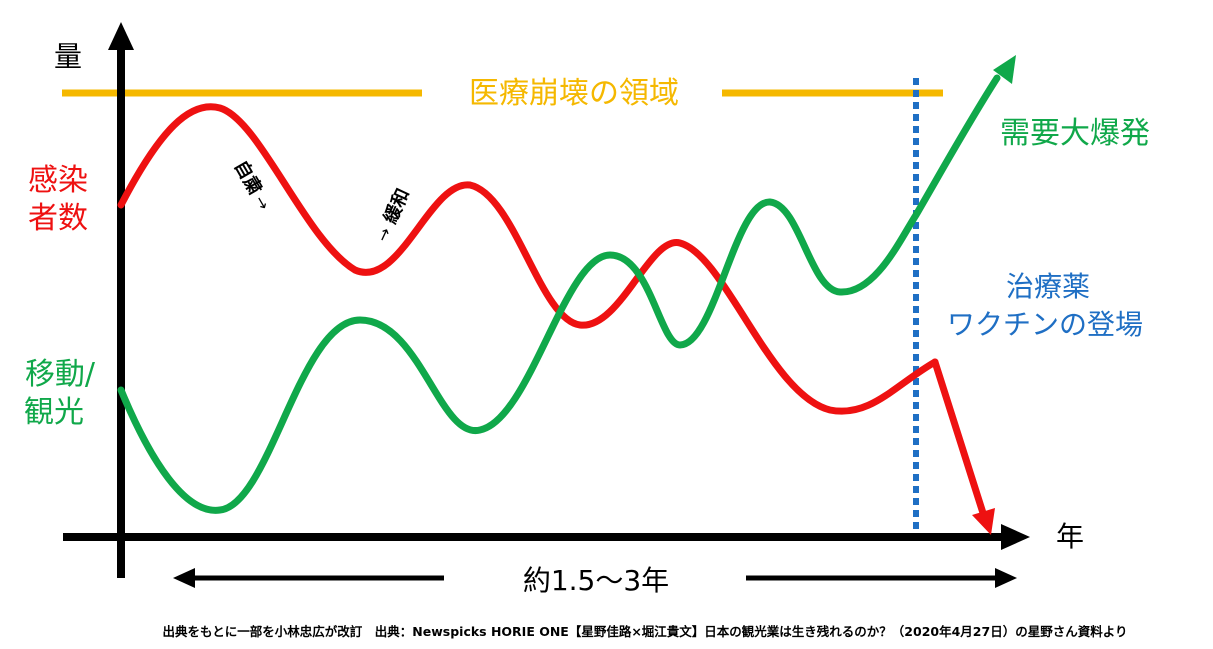 This screenshot has width=1213, height=649. Describe the element at coordinates (1048, 286) in the screenshot. I see `treatment-label-line1: 治療薬` at that location.